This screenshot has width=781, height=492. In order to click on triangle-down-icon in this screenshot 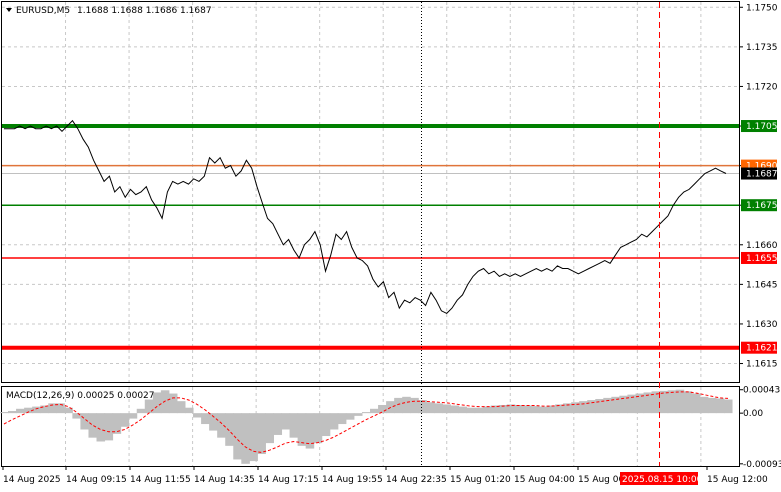, I will do `click(9, 10)`.